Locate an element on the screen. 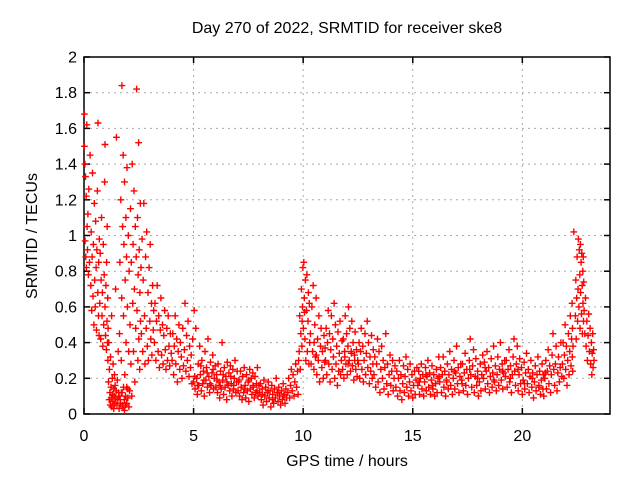 The width and height of the screenshot is (640, 480). y-axis-label: SRMTID / TECUs is located at coordinates (32, 236).